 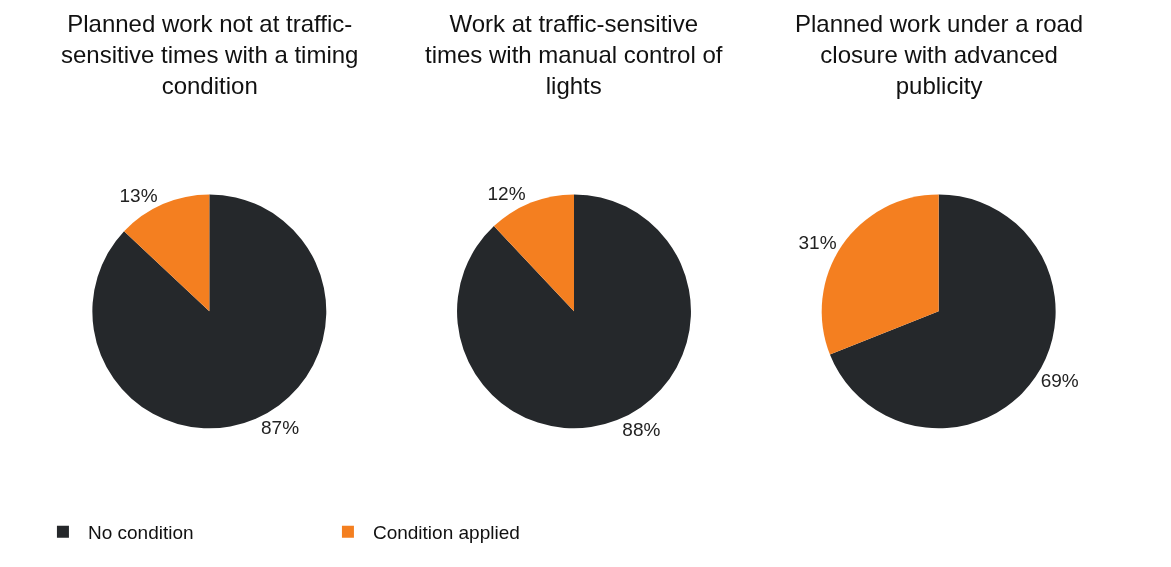 I want to click on chart-title: Planned work under a road closure with advanced publicity, so click(x=939, y=55).